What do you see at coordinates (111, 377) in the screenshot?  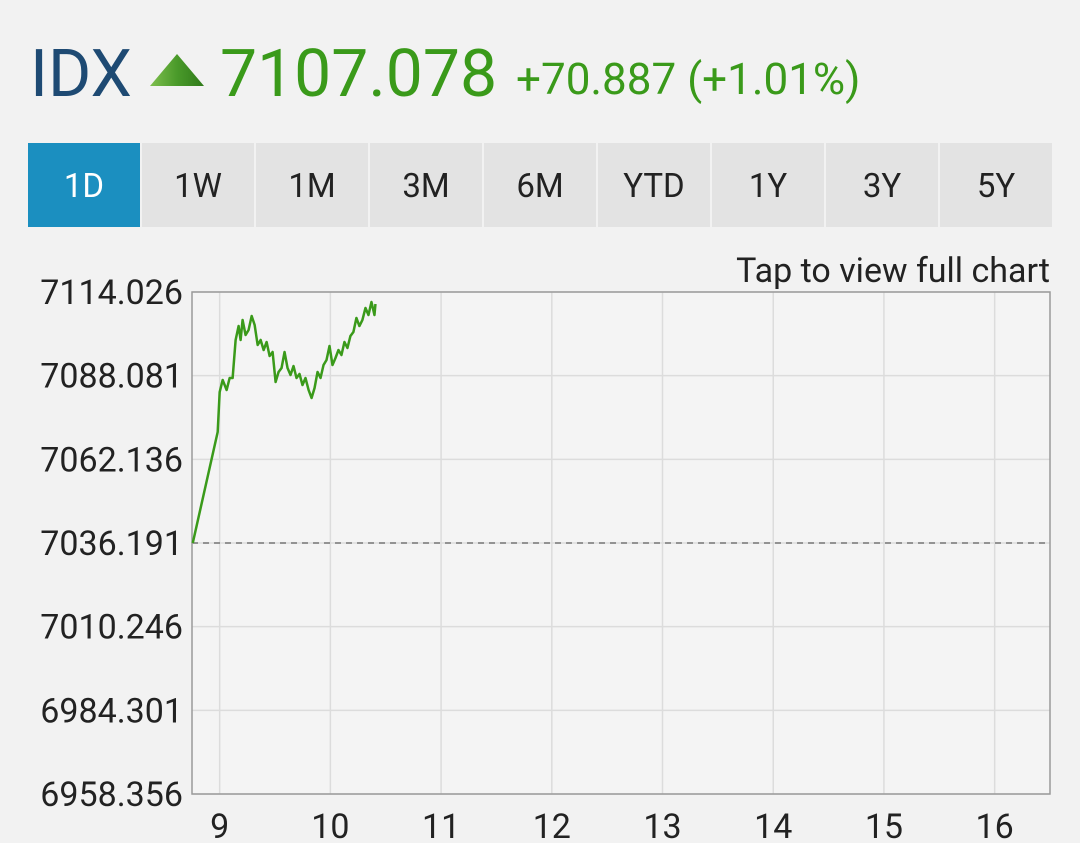 I see `y-tick-label: 7088.081` at bounding box center [111, 377].